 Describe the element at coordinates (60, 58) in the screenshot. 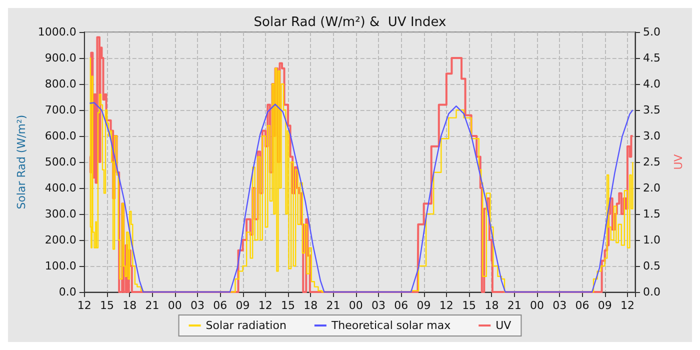

I see `y-tick-label: 900.0` at that location.